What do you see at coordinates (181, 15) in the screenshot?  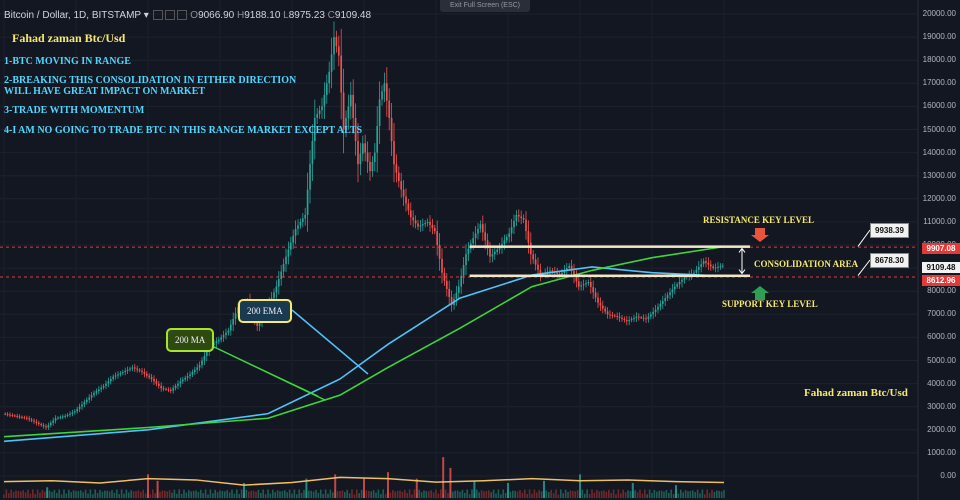 I see `more-icon` at bounding box center [181, 15].